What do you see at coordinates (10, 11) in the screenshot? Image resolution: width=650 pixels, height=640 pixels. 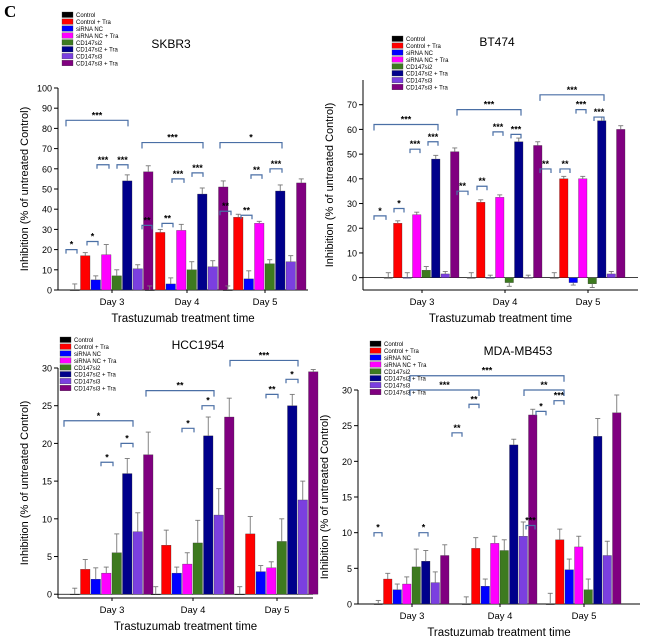 I see `panel-label: C` at bounding box center [10, 11].